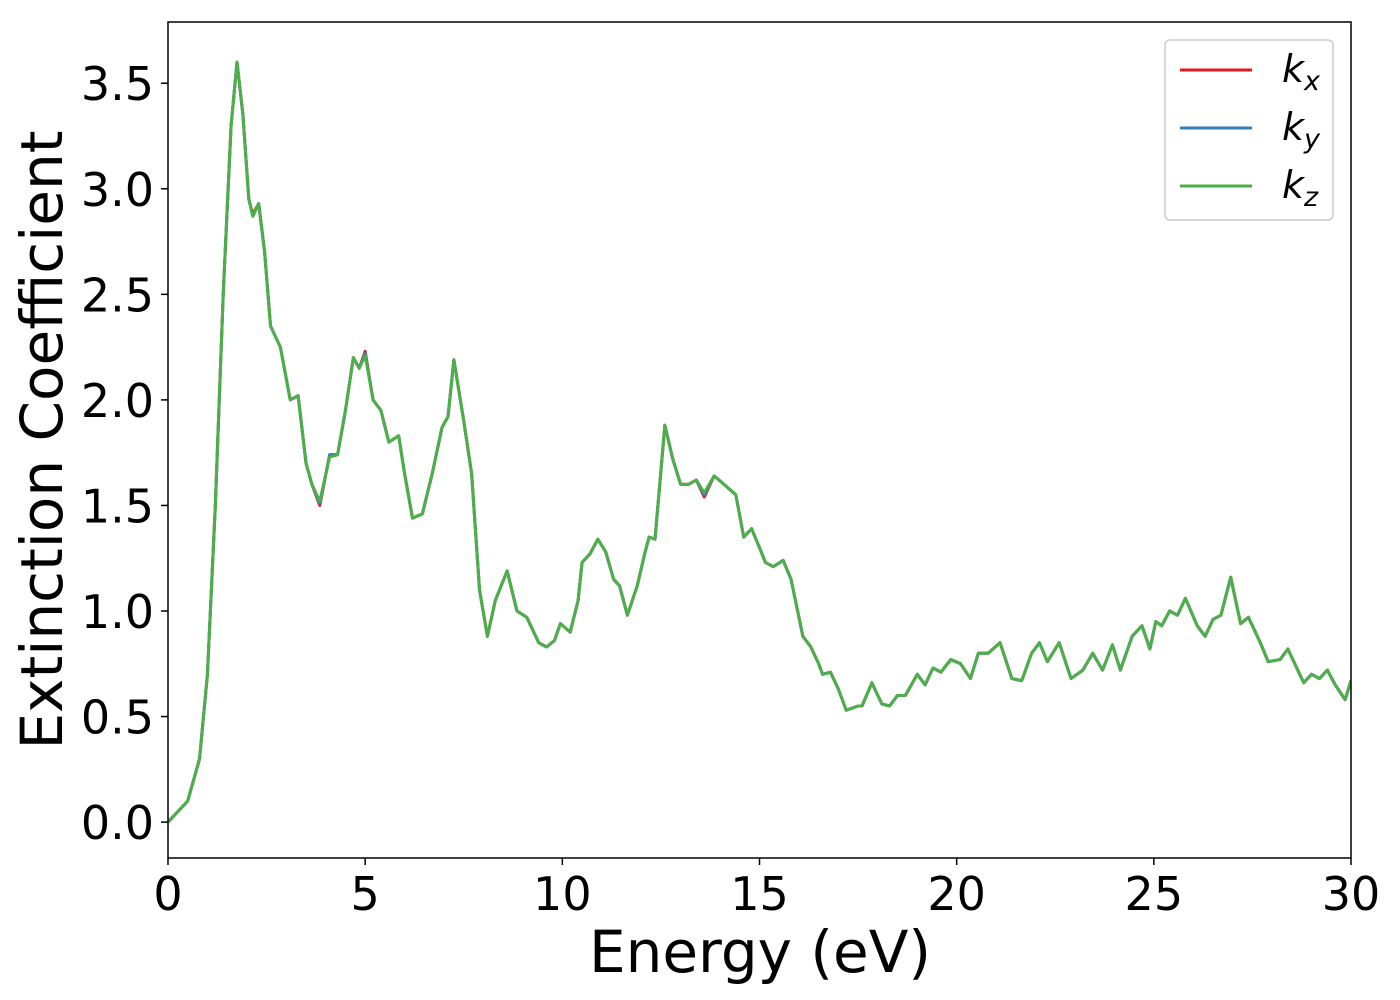 Image resolution: width=1400 pixels, height=1000 pixels. Describe the element at coordinates (365, 894) in the screenshot. I see `x-tick-label: 5` at that location.